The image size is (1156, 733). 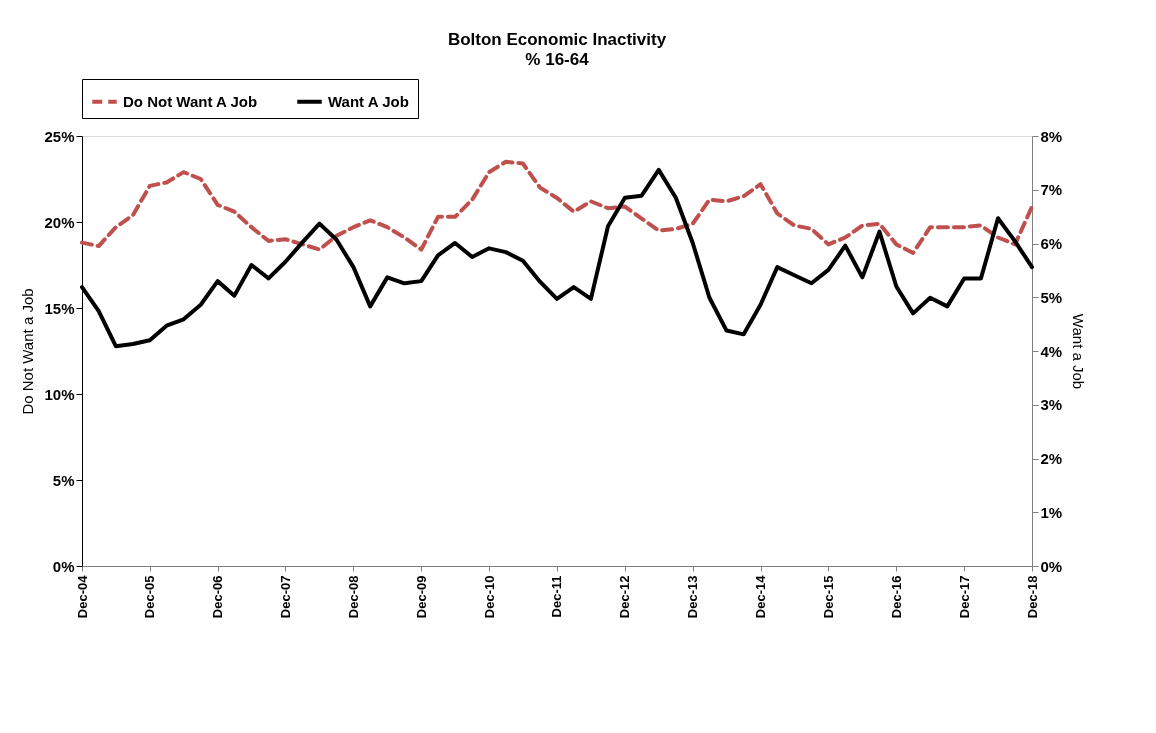 What do you see at coordinates (82, 596) in the screenshot?
I see `x-tick-label: Dec-04` at bounding box center [82, 596].